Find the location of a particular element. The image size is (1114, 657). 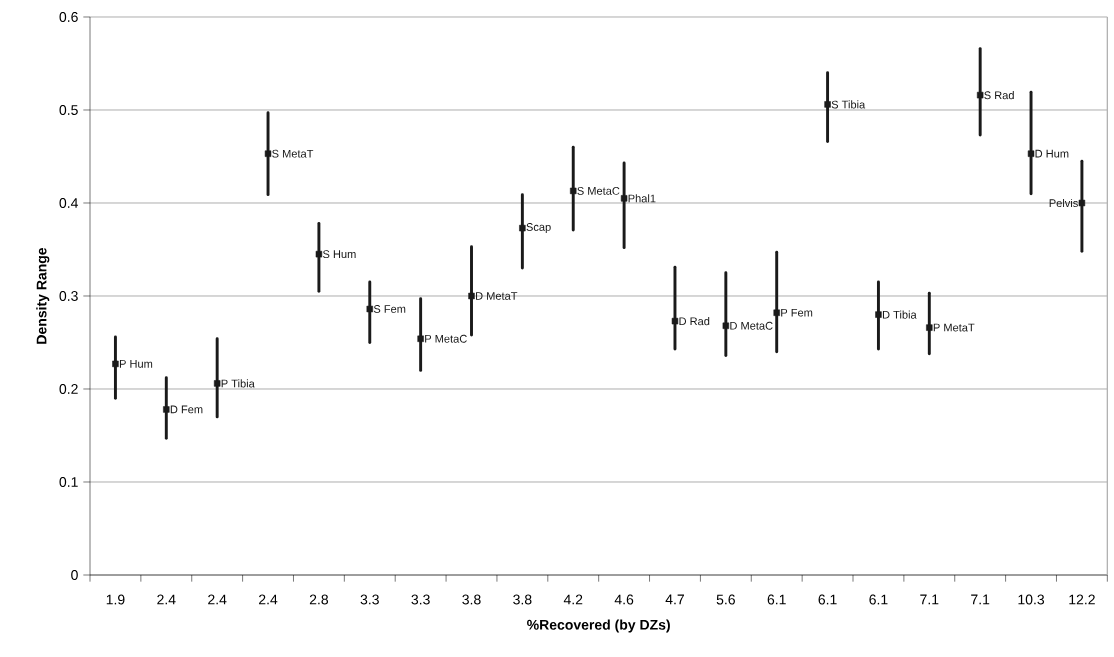

x-axis-title: %Recovered (by DZs) is located at coordinates (598, 626).